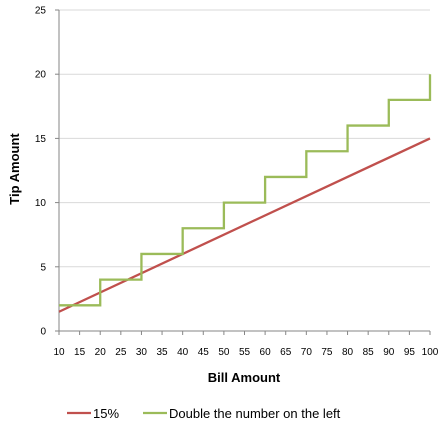 Image resolution: width=448 pixels, height=431 pixels. What do you see at coordinates (41, 11) in the screenshot?
I see `y-tick-label: 25` at bounding box center [41, 11].